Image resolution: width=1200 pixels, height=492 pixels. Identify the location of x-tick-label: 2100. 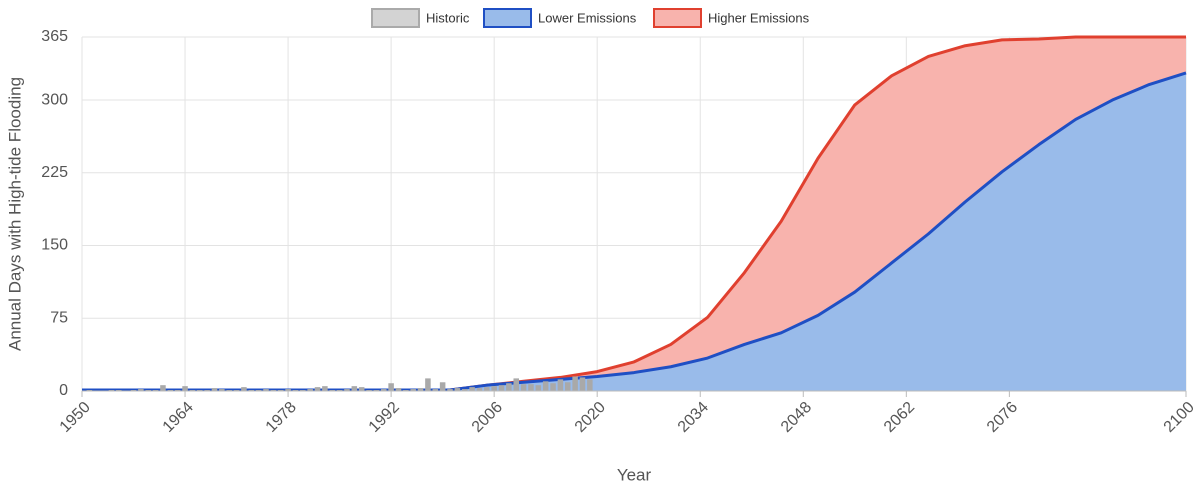
(1179, 417).